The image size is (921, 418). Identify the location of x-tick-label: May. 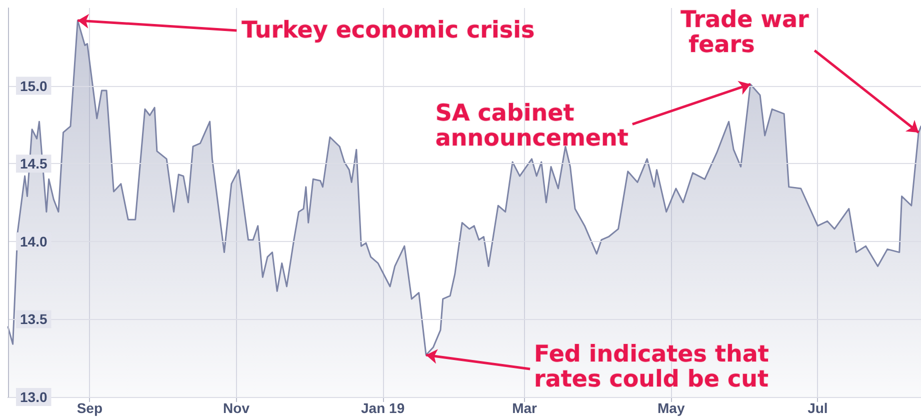
(671, 408).